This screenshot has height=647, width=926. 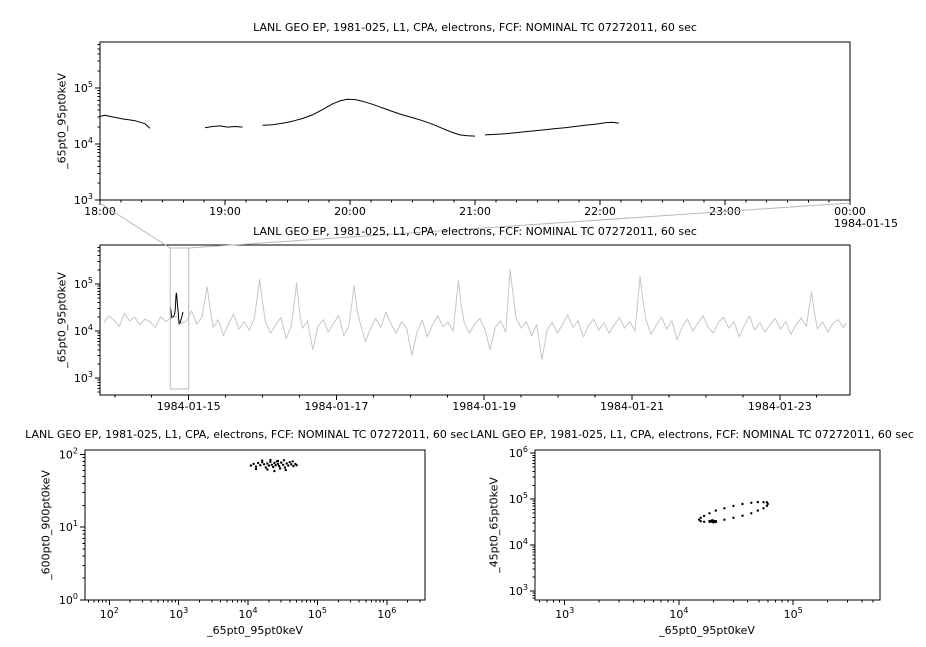 I want to click on tick-label: 1984-01-21, so click(x=632, y=406).